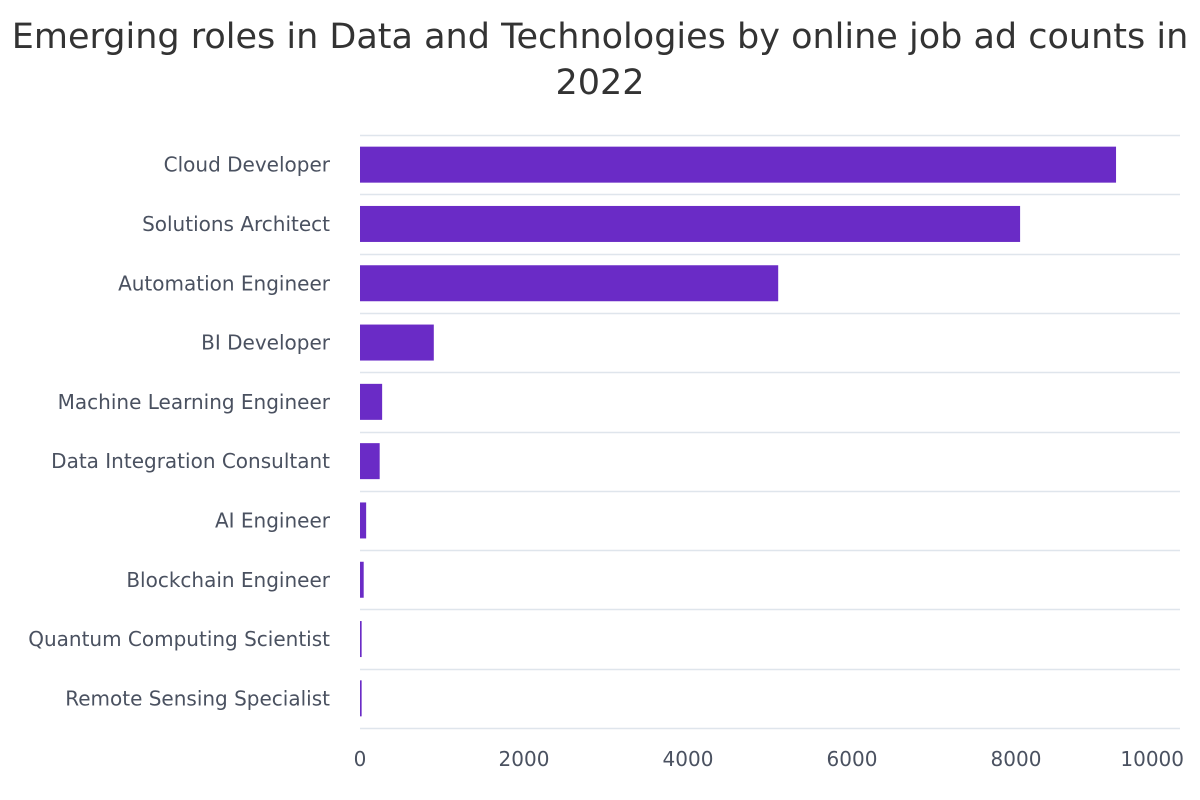  What do you see at coordinates (194, 402) in the screenshot?
I see `category-label: Machine Learning Engineer` at bounding box center [194, 402].